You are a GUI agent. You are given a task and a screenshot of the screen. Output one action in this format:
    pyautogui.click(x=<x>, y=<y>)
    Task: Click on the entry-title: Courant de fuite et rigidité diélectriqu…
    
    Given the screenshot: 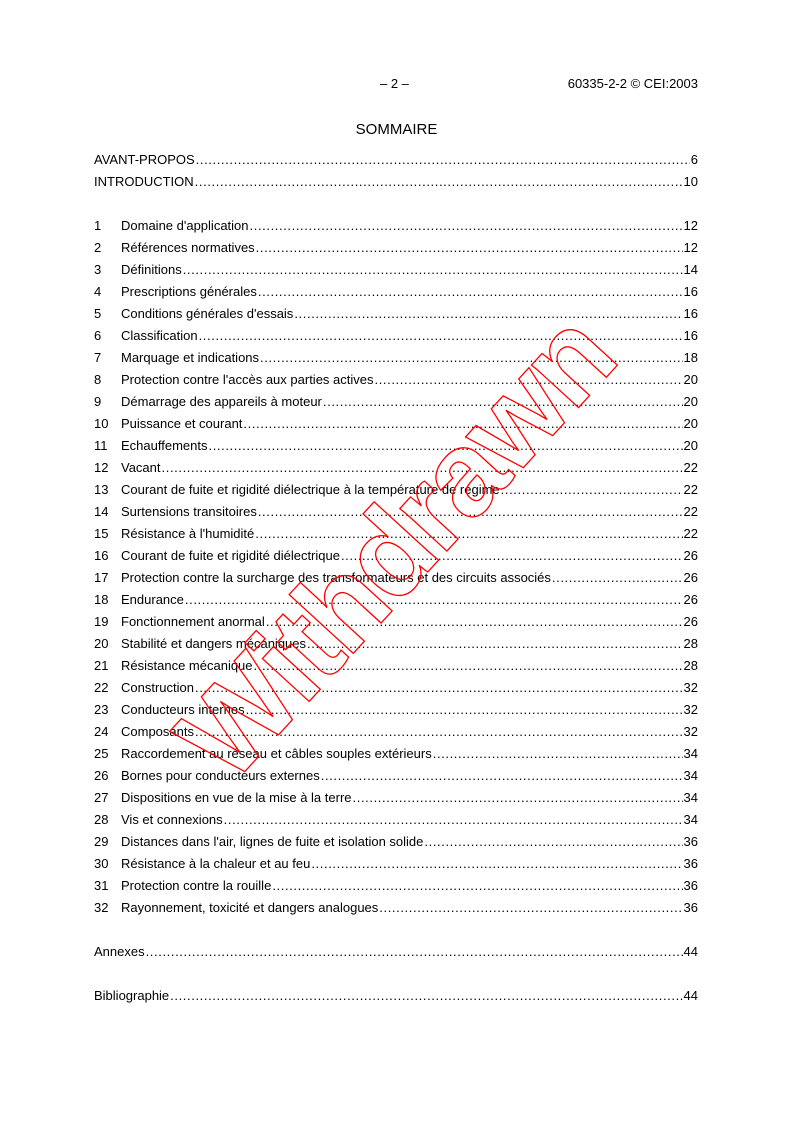 What is the action you would take?
    pyautogui.click(x=230, y=555)
    